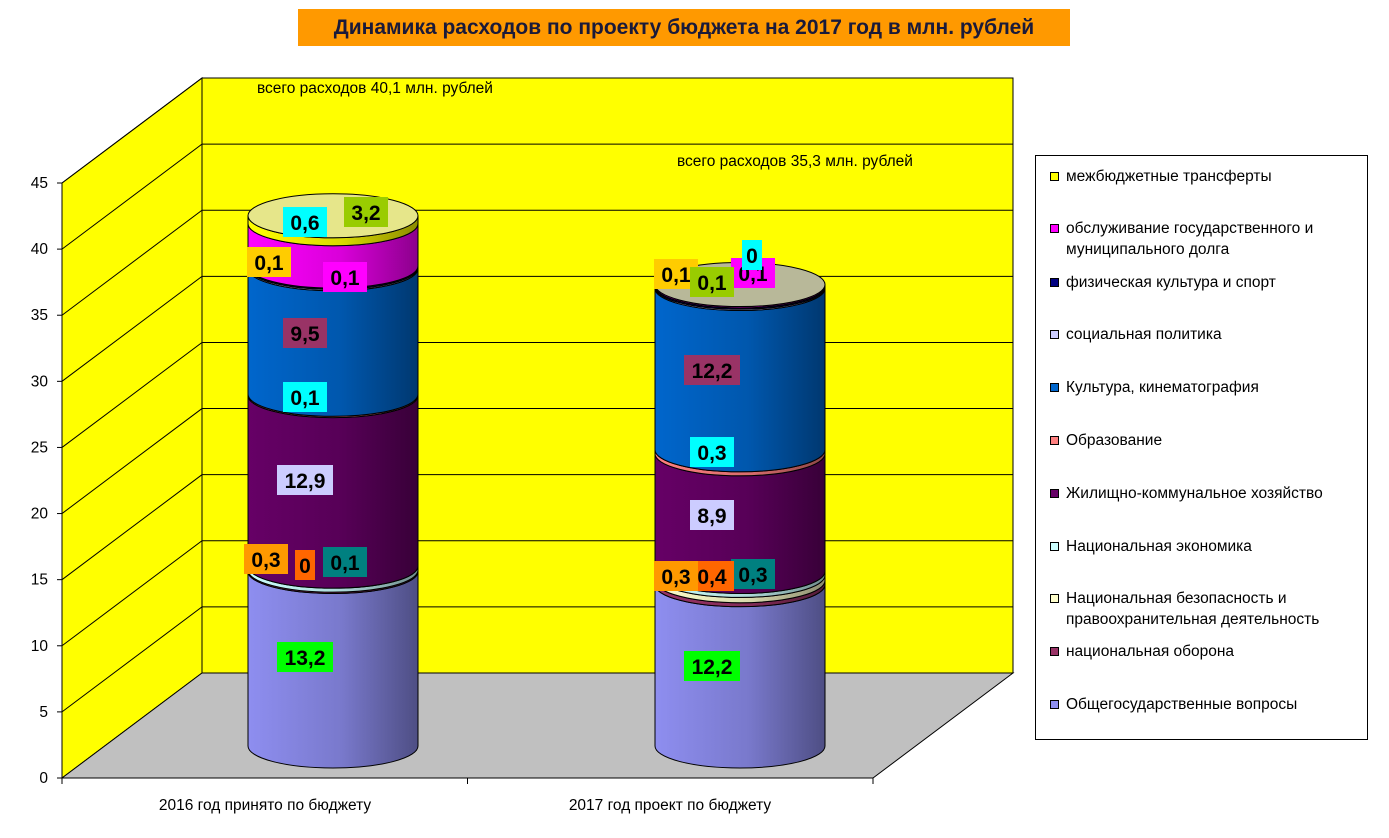 This screenshot has width=1389, height=838. I want to click on total-label: всего расходов 35,3 млн. рублей, so click(795, 161).